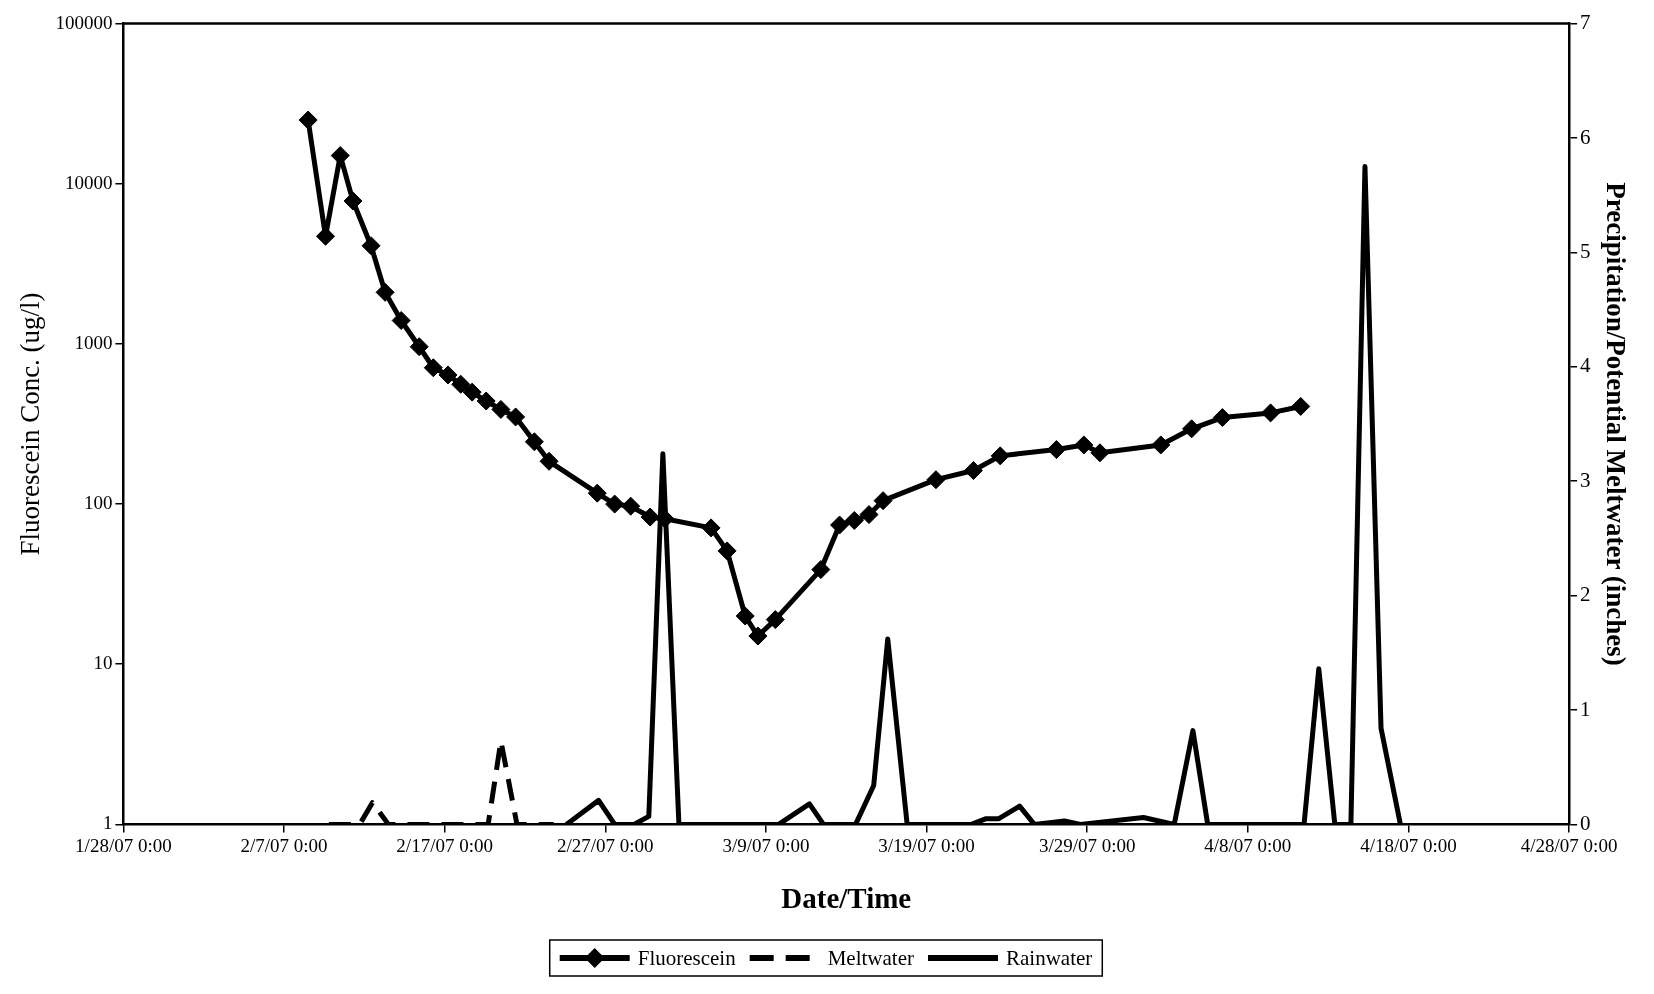  I want to click on x-tick-label: 4/8/07 0:00, so click(1248, 845).